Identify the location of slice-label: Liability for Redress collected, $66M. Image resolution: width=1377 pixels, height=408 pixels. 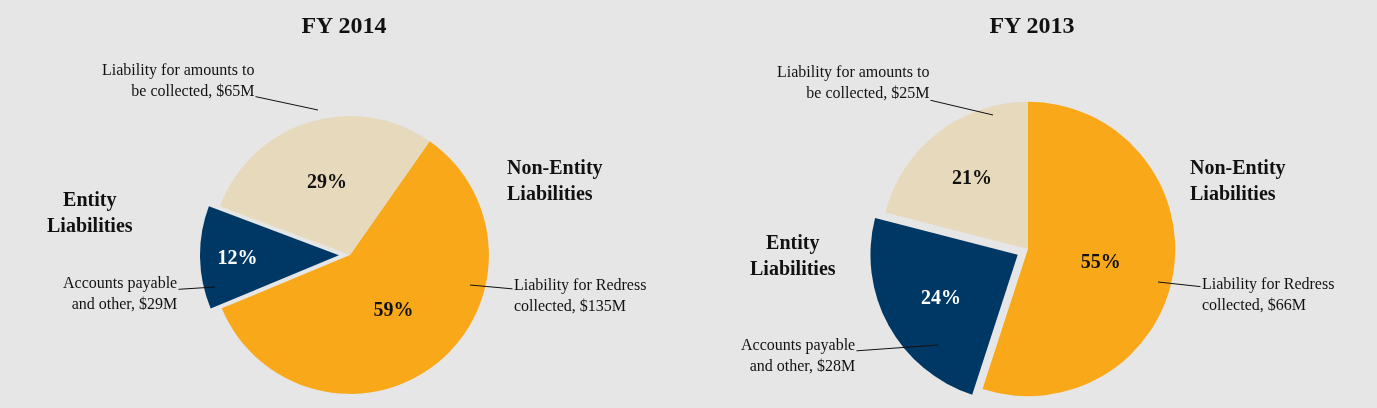
(1268, 294).